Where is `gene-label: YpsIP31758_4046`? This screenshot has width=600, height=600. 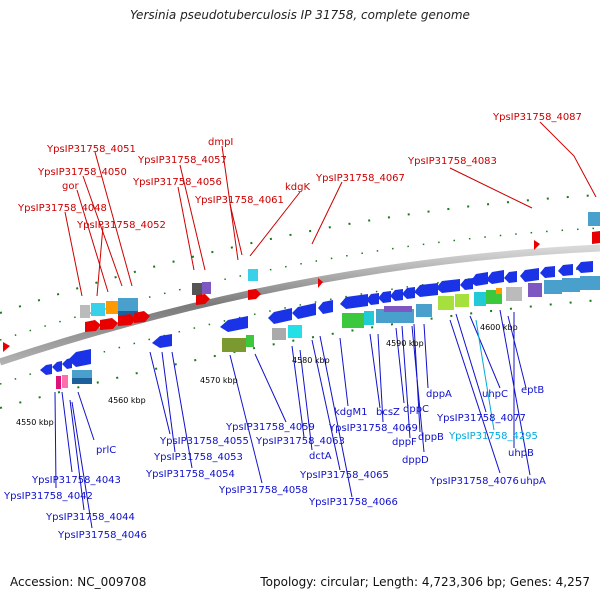 gene-label: YpsIP31758_4046 is located at coordinates (102, 535).